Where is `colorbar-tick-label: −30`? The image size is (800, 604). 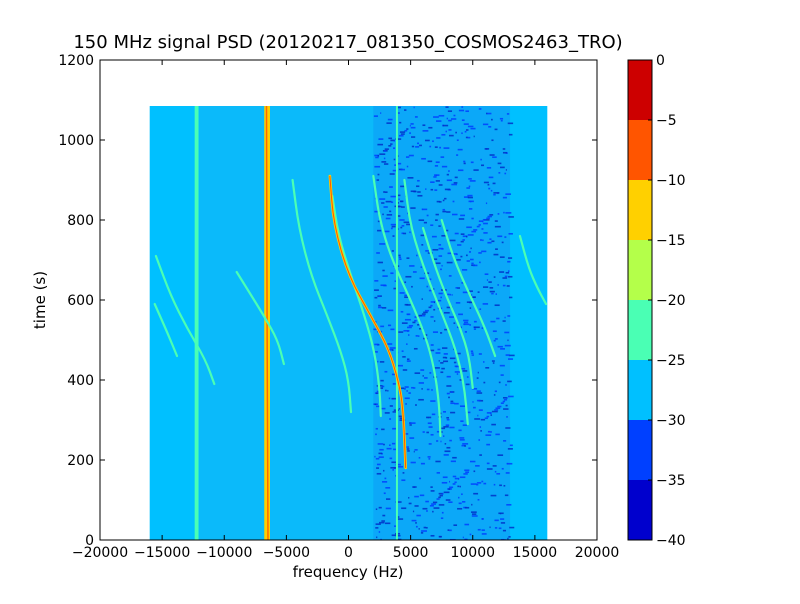
colorbar-tick-label: −30 is located at coordinates (671, 421).